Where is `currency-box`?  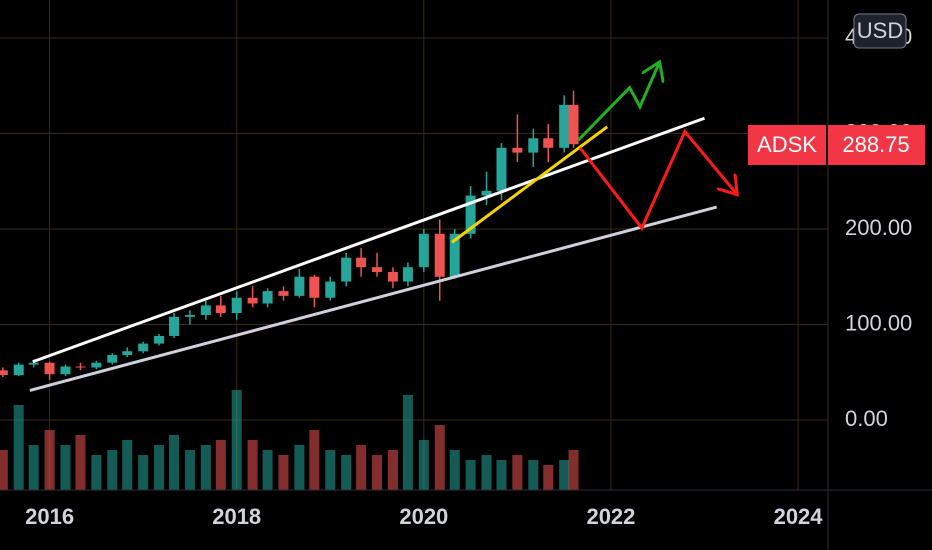
currency-box is located at coordinates (880, 31).